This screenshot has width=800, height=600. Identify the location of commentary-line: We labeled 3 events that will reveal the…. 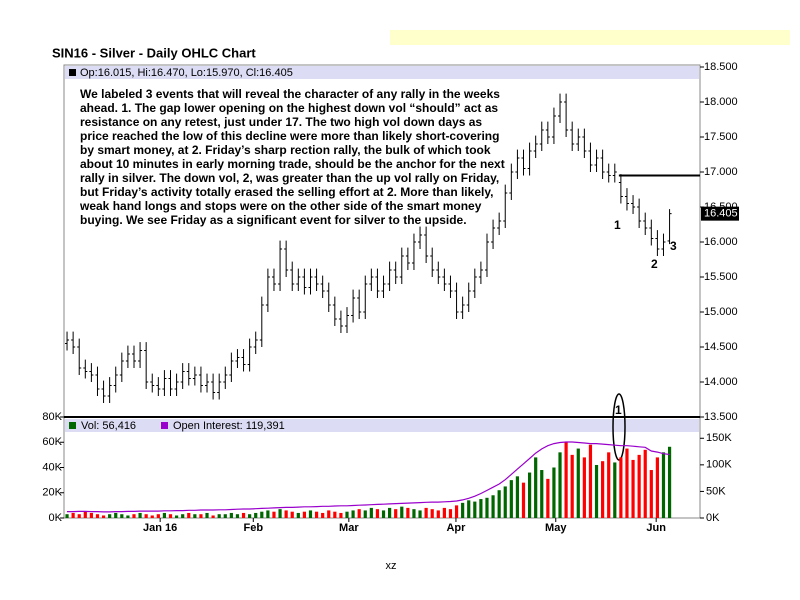
(290, 94).